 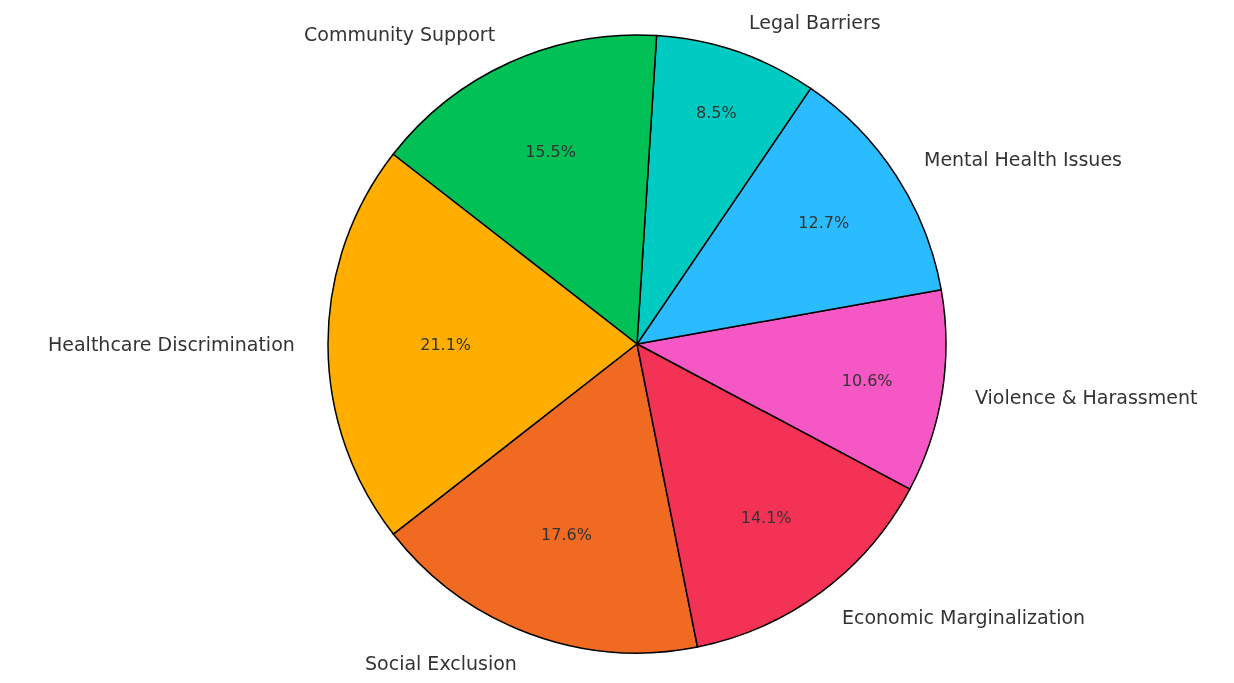 What do you see at coordinates (867, 380) in the screenshot?
I see `data-label: 10.6%` at bounding box center [867, 380].